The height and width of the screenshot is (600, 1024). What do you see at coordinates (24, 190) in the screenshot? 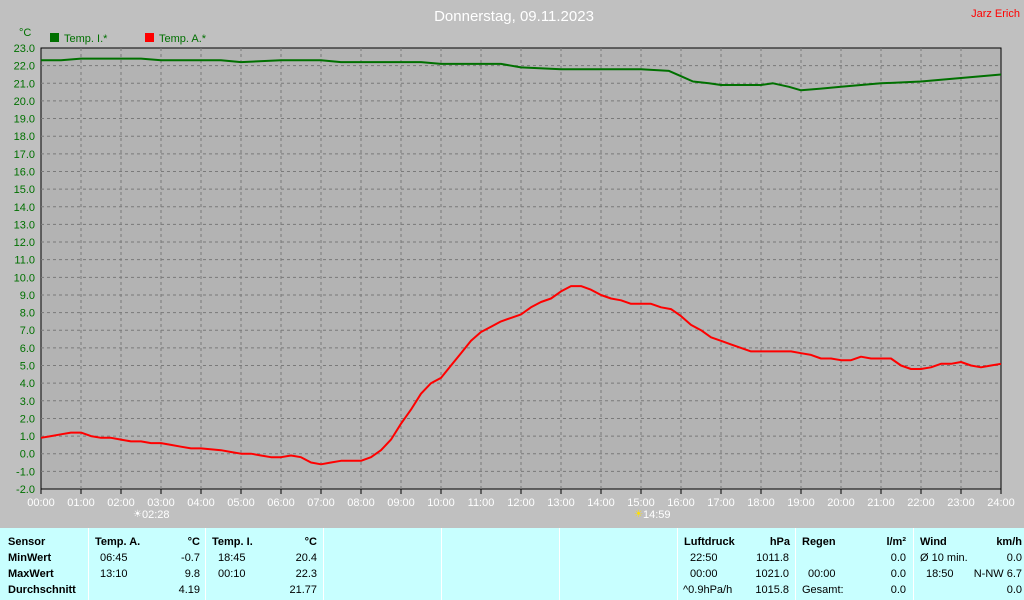
I see `y-tick-label: 15.0` at bounding box center [24, 190].